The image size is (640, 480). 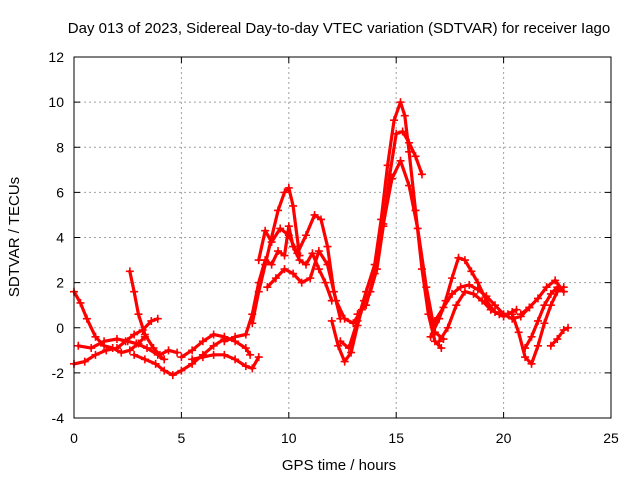 I want to click on x-tick-label: 25, so click(x=611, y=438).